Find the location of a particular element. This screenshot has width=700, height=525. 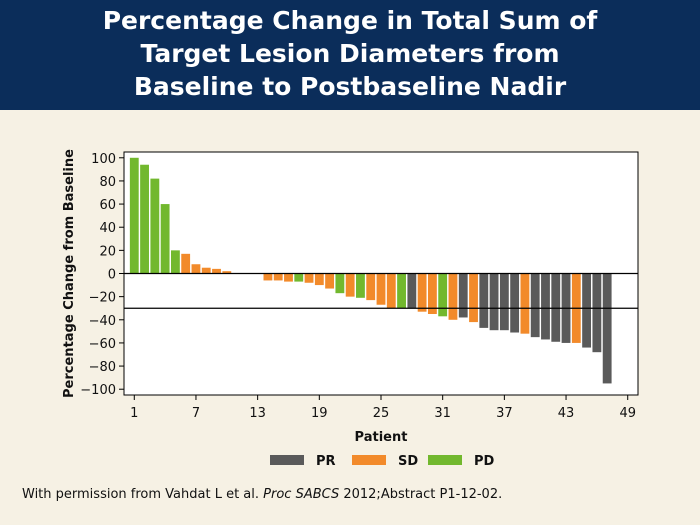

caption-suffix: 2012;Abstract P1-12-02. is located at coordinates (421, 494).